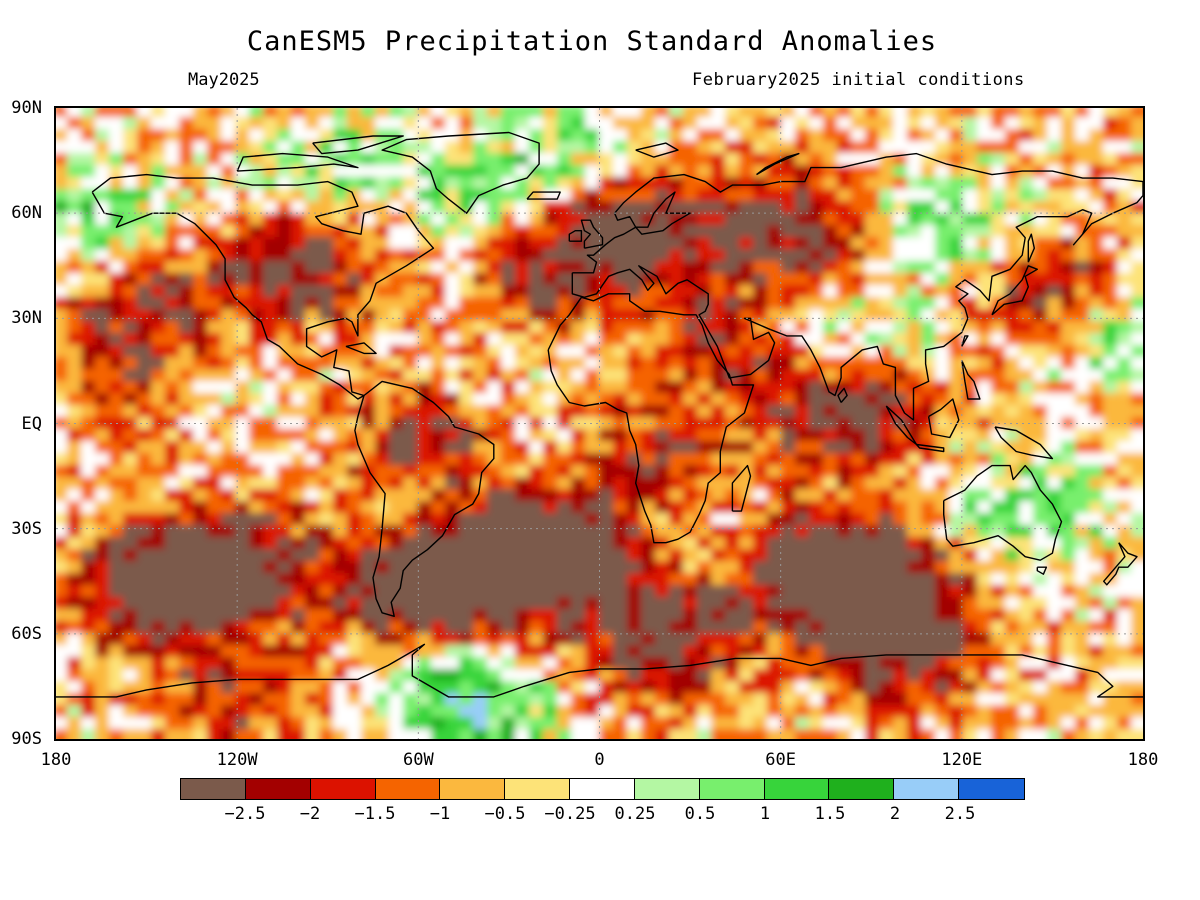  Describe the element at coordinates (830, 814) in the screenshot. I see `legend-label: 1.5` at that location.